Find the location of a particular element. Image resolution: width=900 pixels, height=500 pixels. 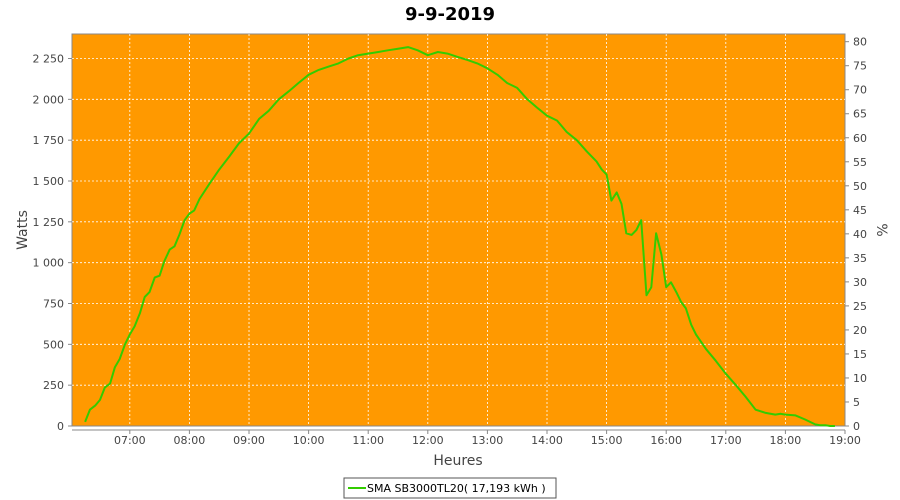

y2-tick-label: 55 is located at coordinates (860, 162).